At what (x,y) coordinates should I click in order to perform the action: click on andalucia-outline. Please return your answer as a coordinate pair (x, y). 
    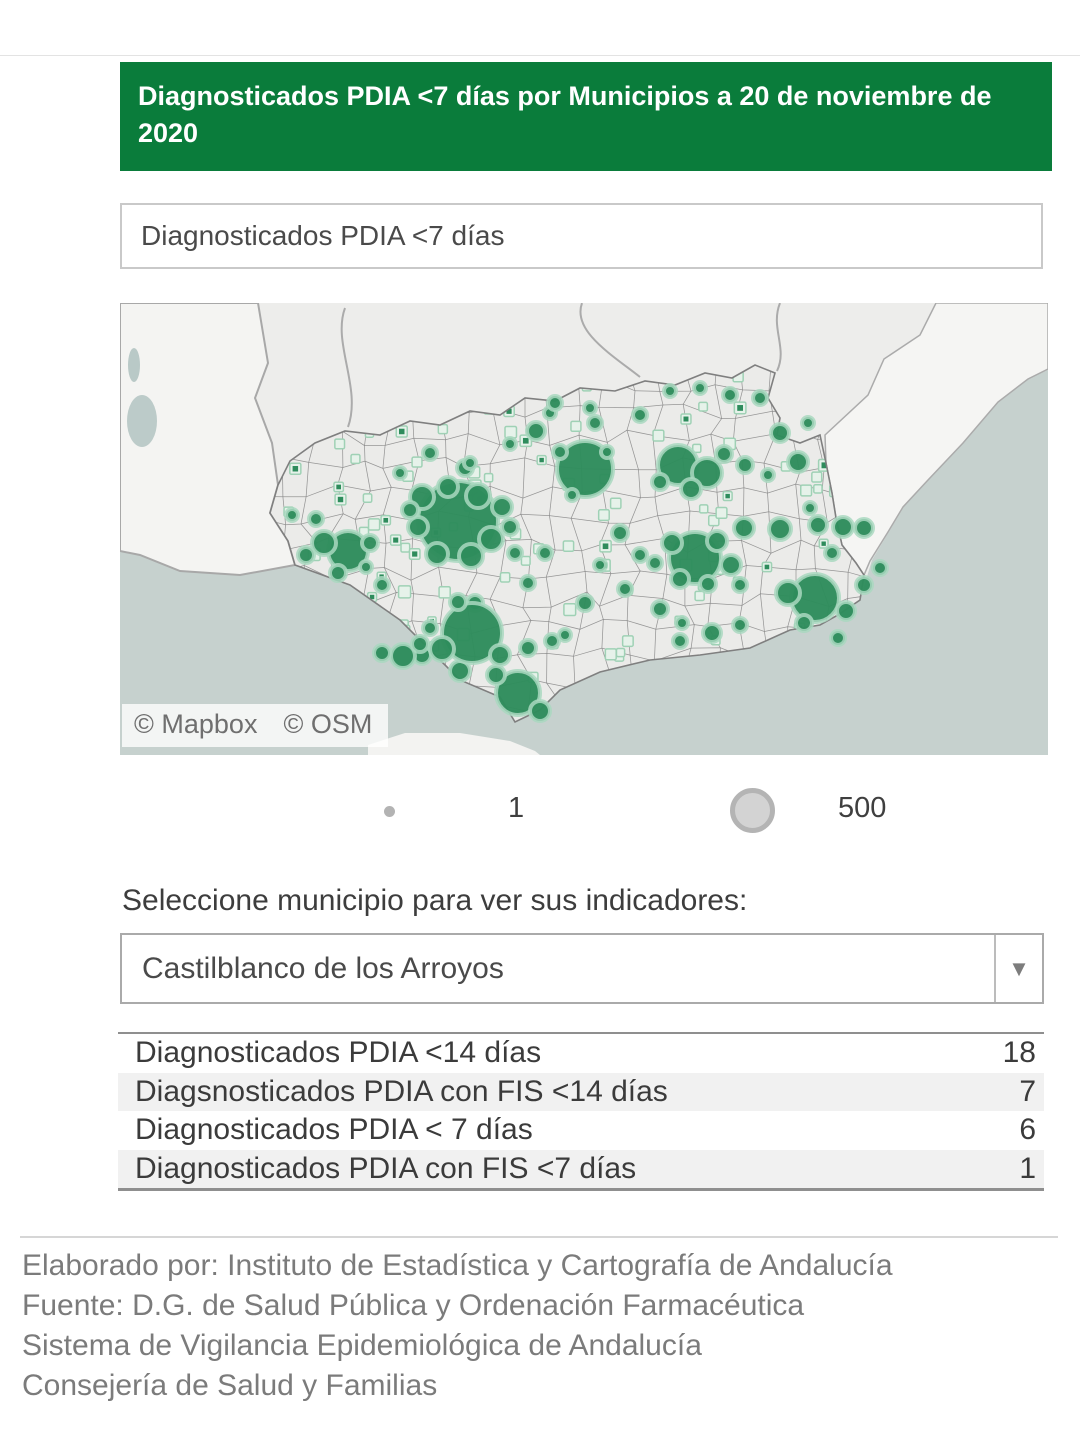
    Looking at the image, I should click on (567, 544).